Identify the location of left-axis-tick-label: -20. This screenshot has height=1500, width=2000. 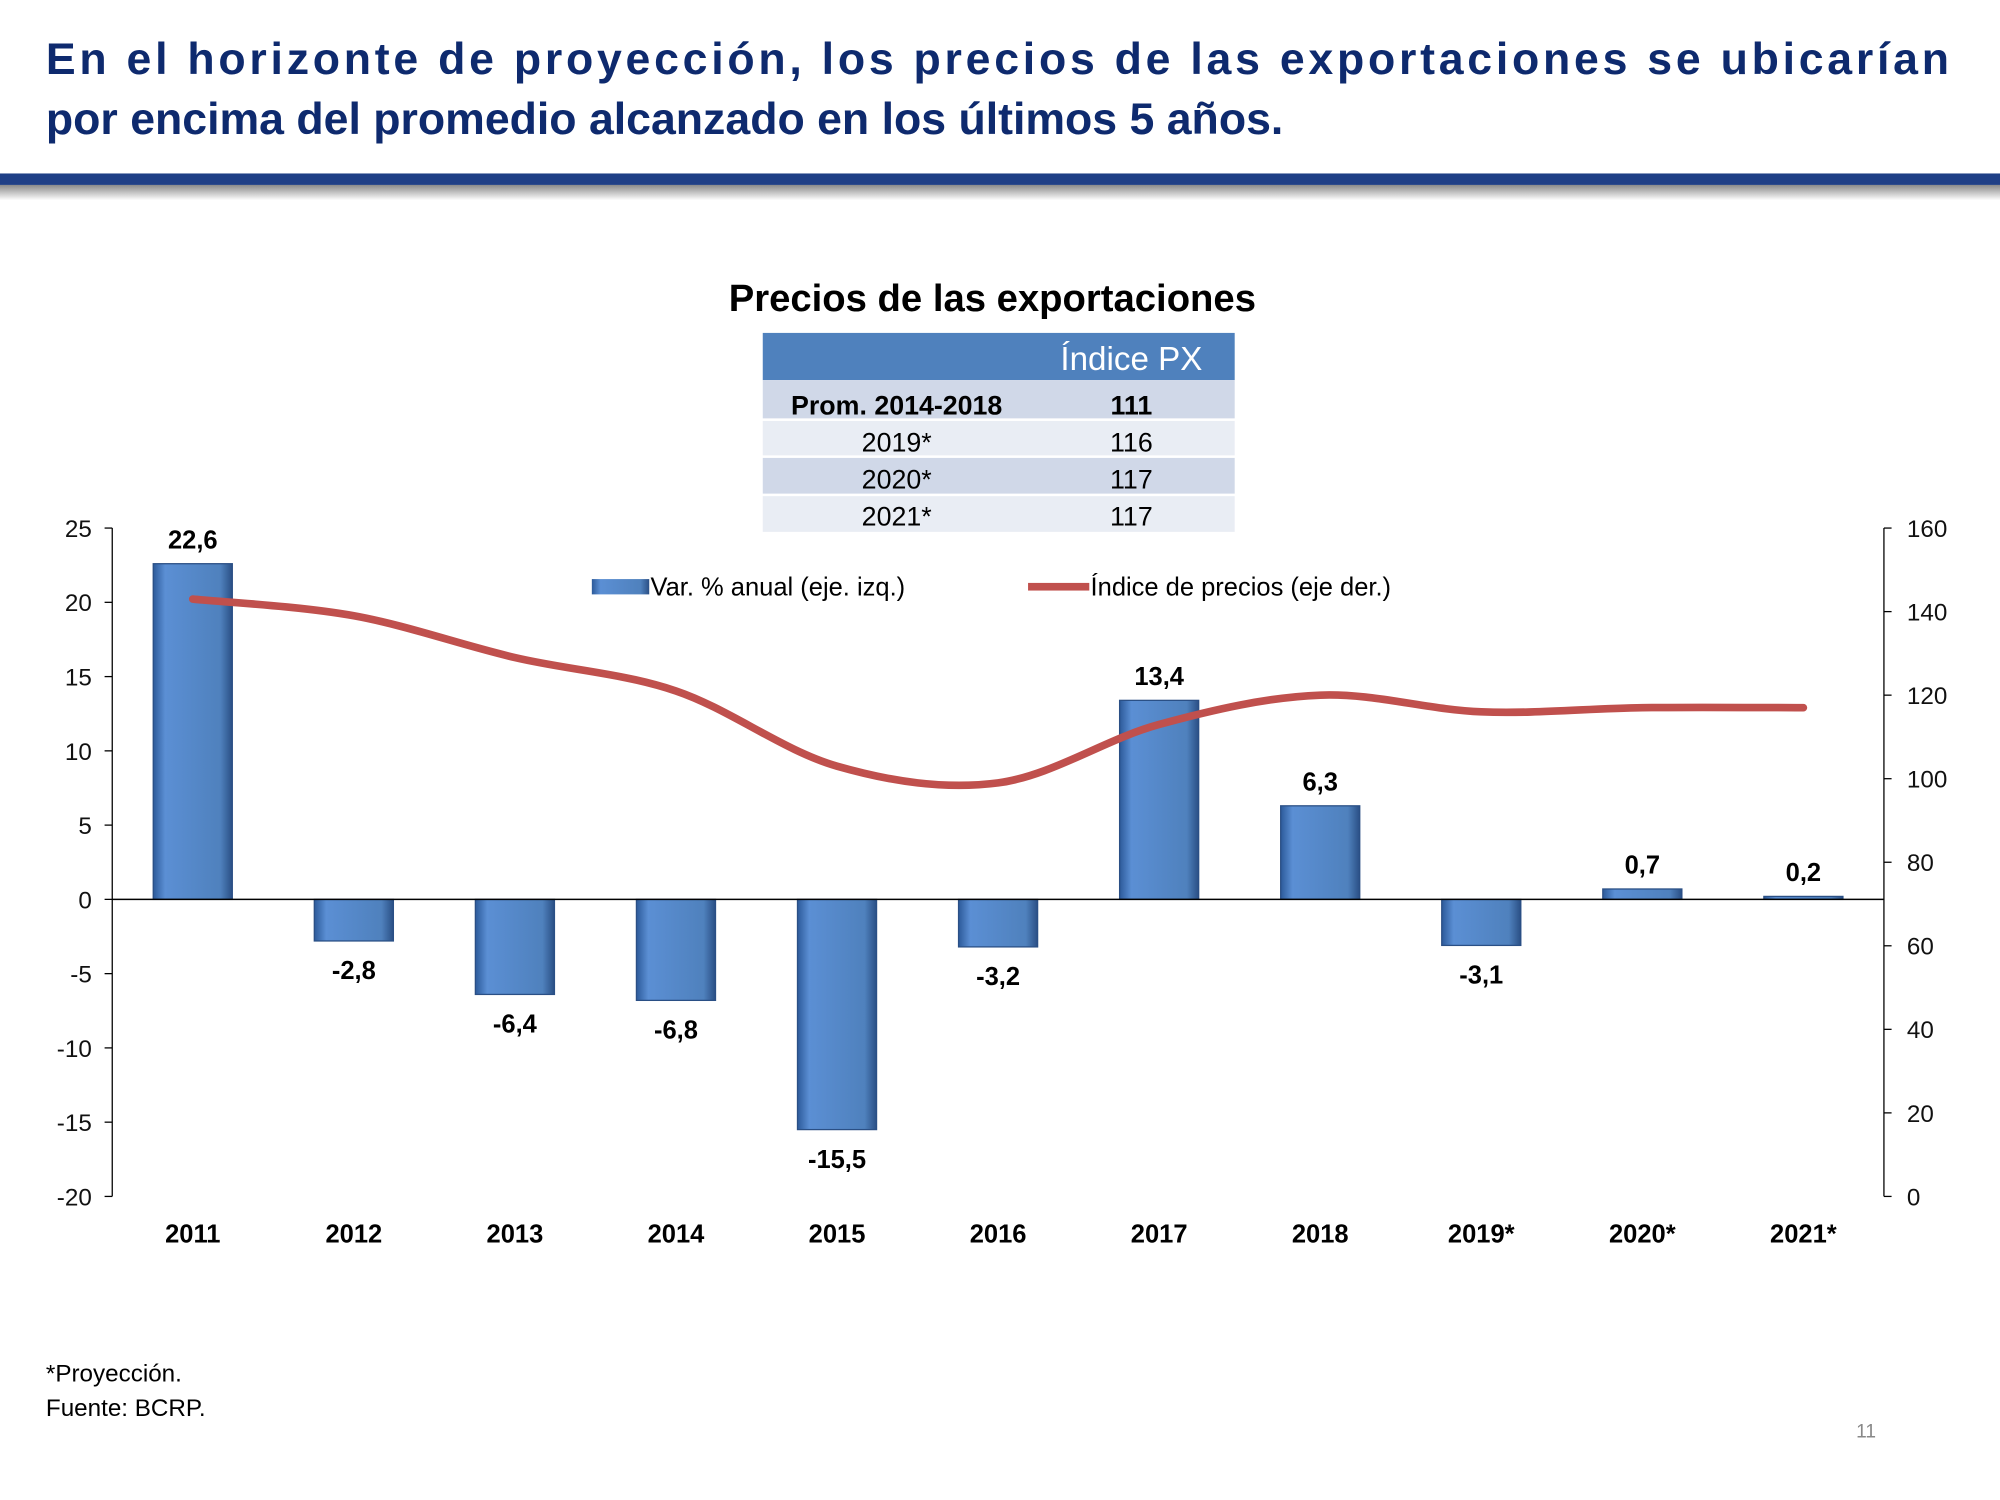
(74, 1197).